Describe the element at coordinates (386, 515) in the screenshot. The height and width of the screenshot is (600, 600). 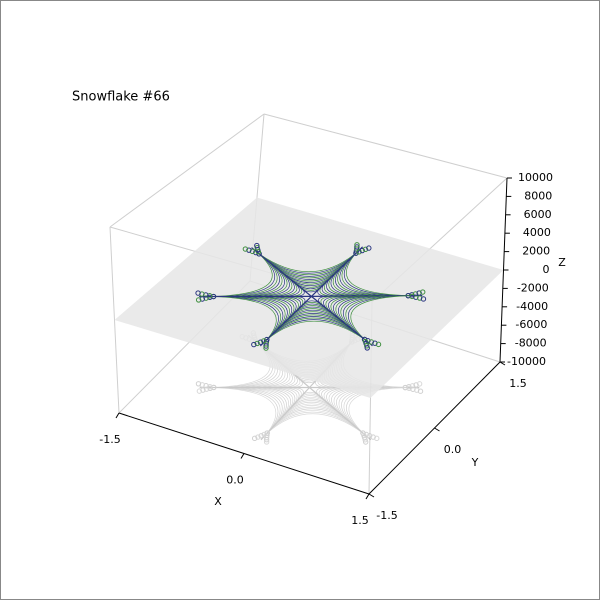
I see `y-tick-label: -1.5` at that location.